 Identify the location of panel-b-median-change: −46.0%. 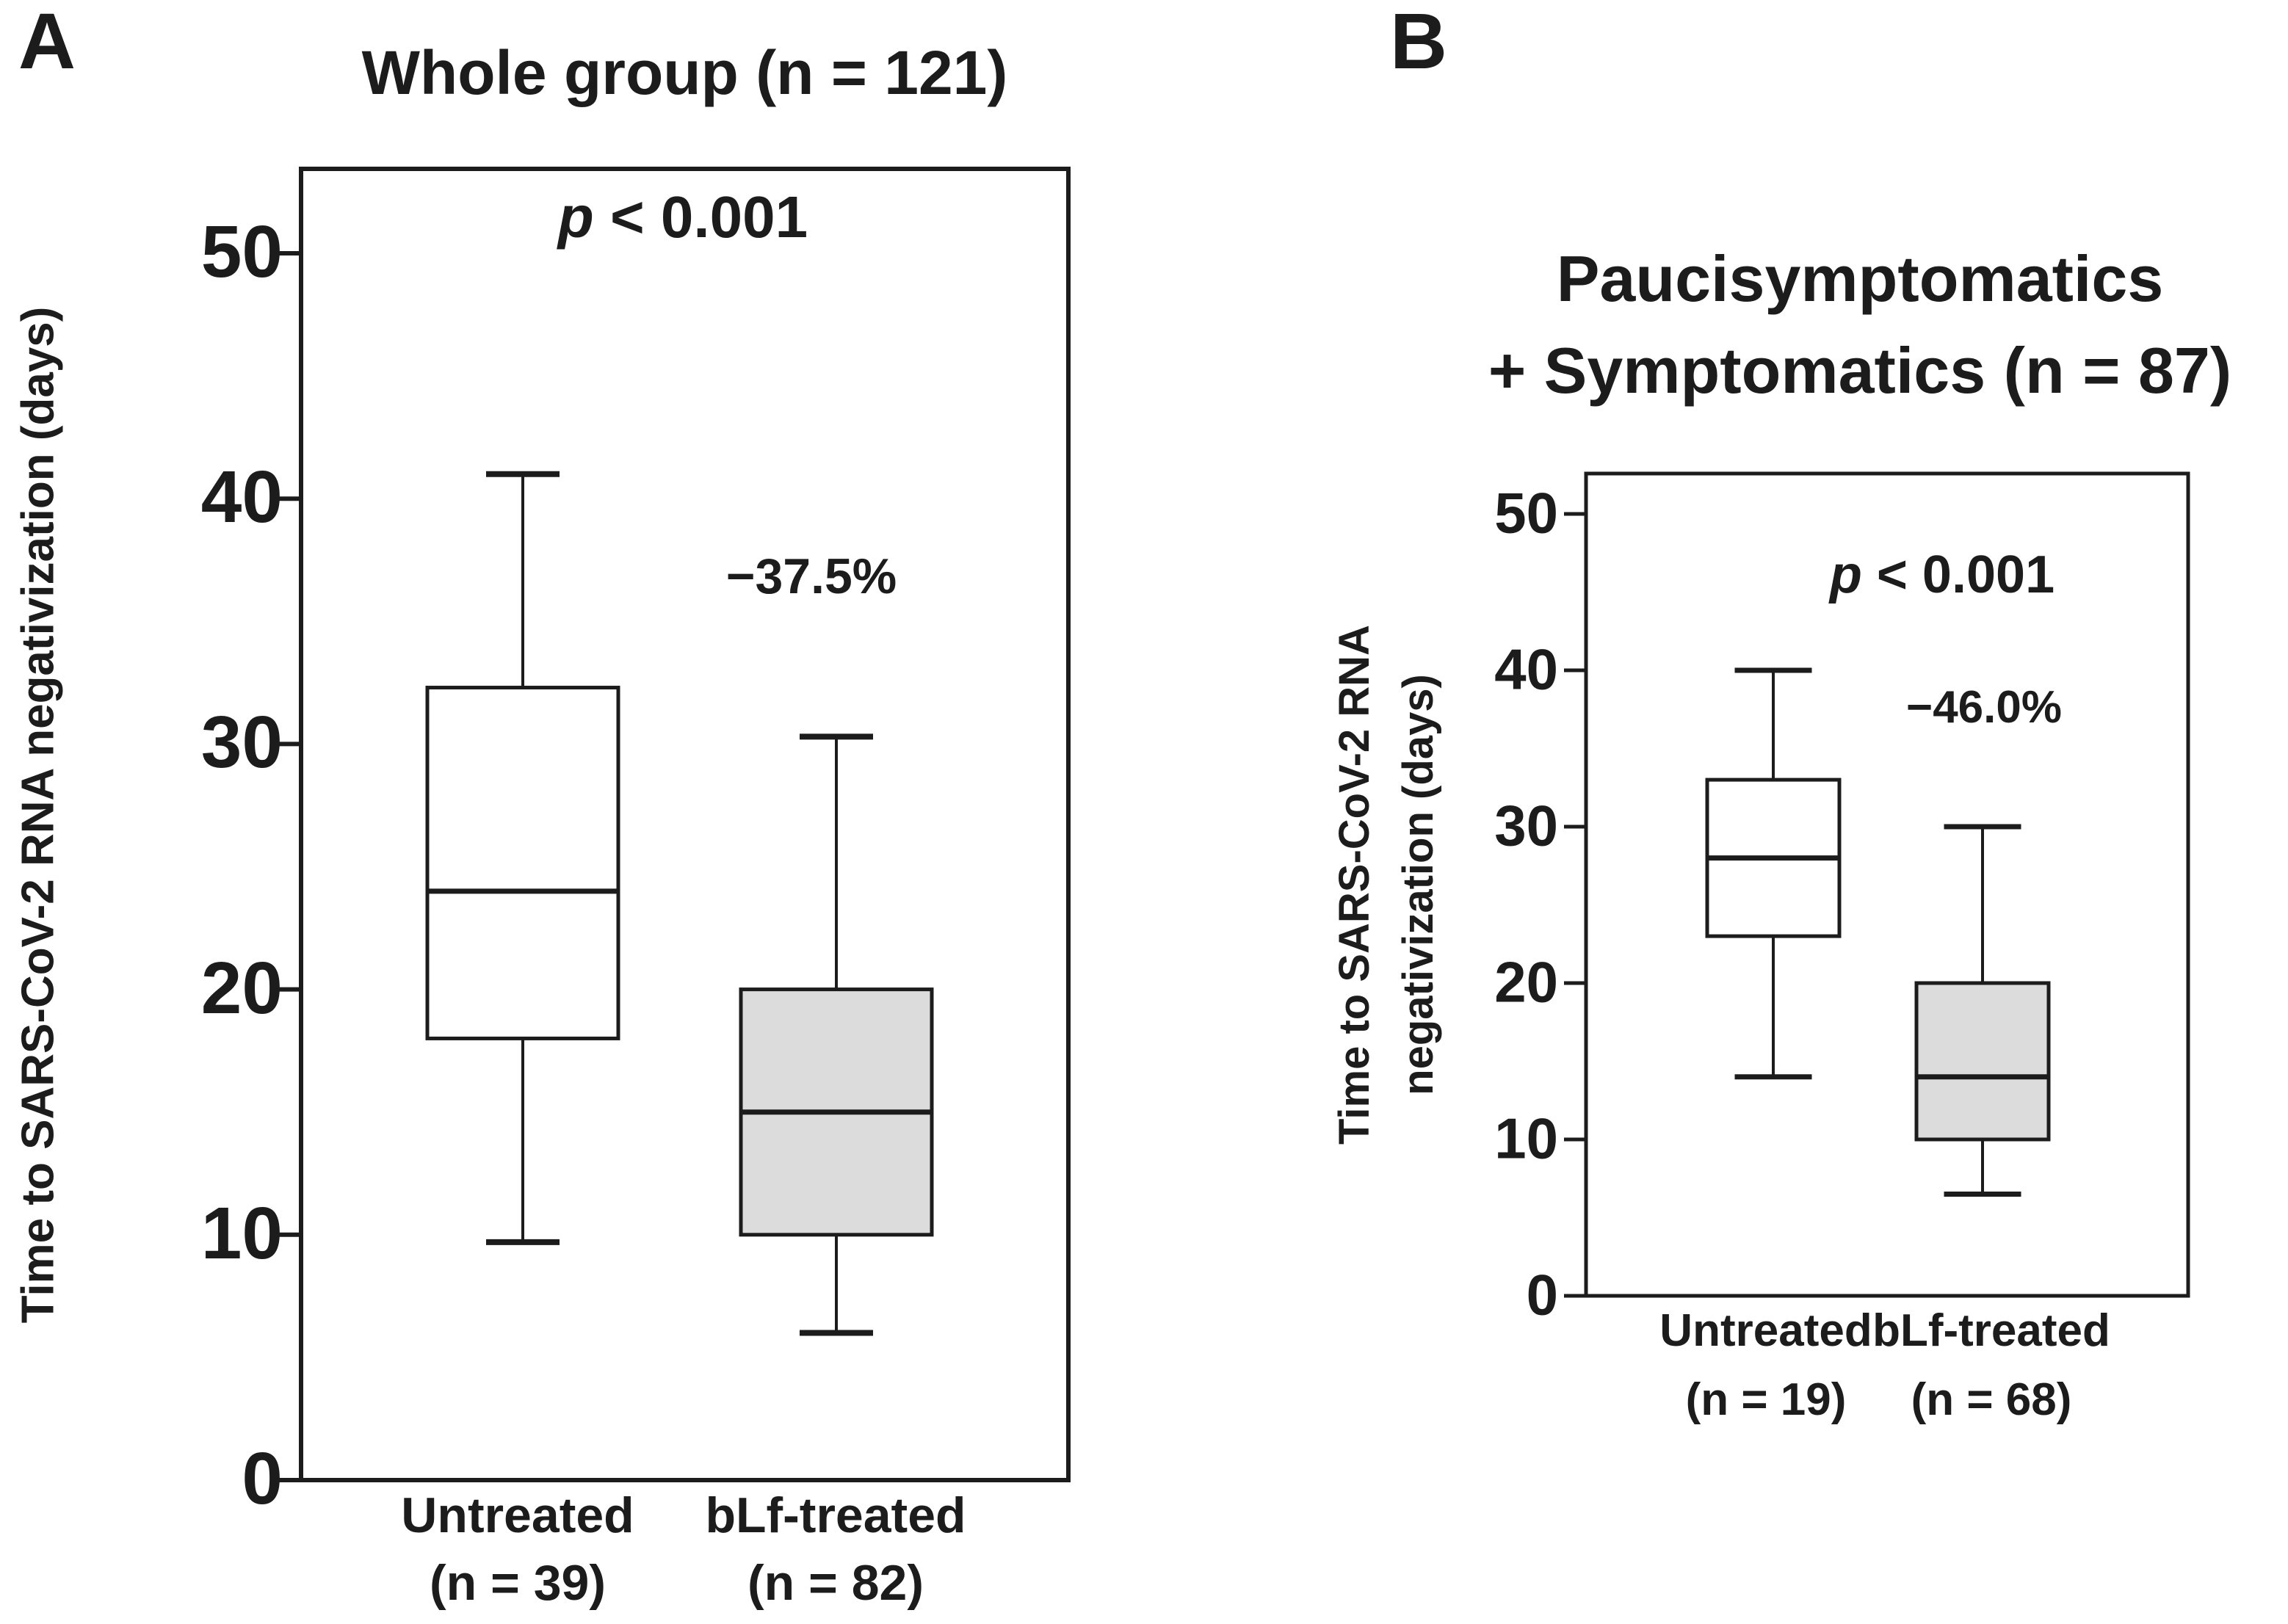
(1984, 707).